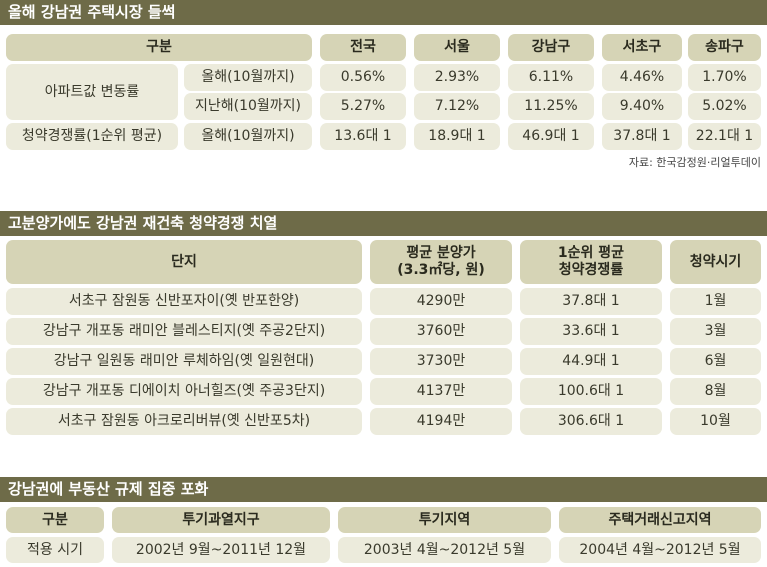 The height and width of the screenshot is (567, 767). What do you see at coordinates (551, 77) in the screenshot?
I see `s1-row1-gangnam: 6.11%` at bounding box center [551, 77].